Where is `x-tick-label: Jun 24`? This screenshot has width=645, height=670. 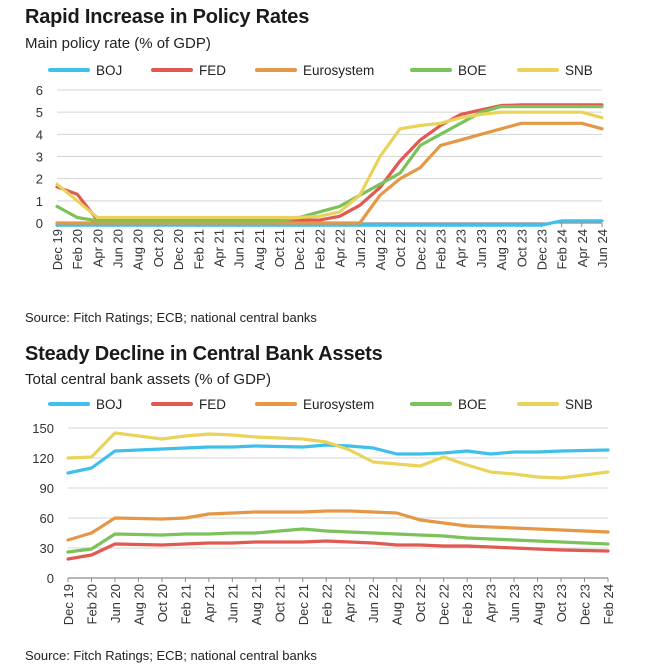 x-tick-label: Jun 24 is located at coordinates (602, 248).